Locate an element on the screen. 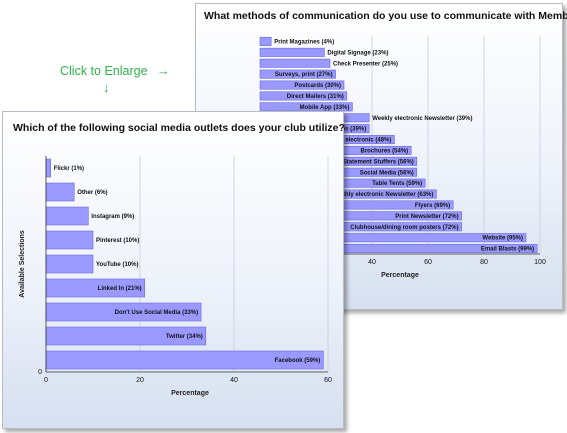 The width and height of the screenshot is (567, 433). bar-label: Monthly electronic Newsletter (63%) is located at coordinates (382, 195).